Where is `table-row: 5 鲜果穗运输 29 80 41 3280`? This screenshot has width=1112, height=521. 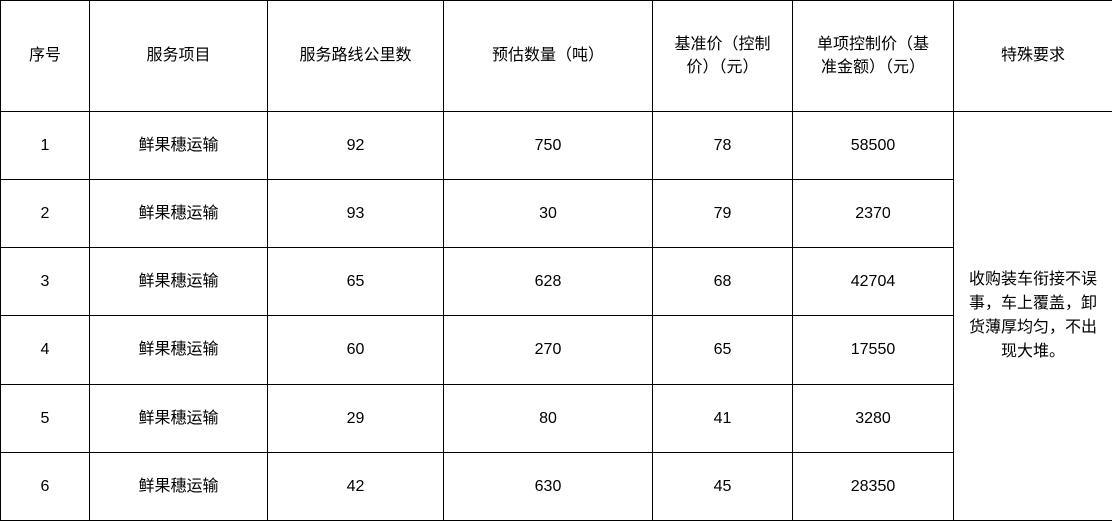 table-row: 5 鲜果穗运输 29 80 41 3280 is located at coordinates (556, 418).